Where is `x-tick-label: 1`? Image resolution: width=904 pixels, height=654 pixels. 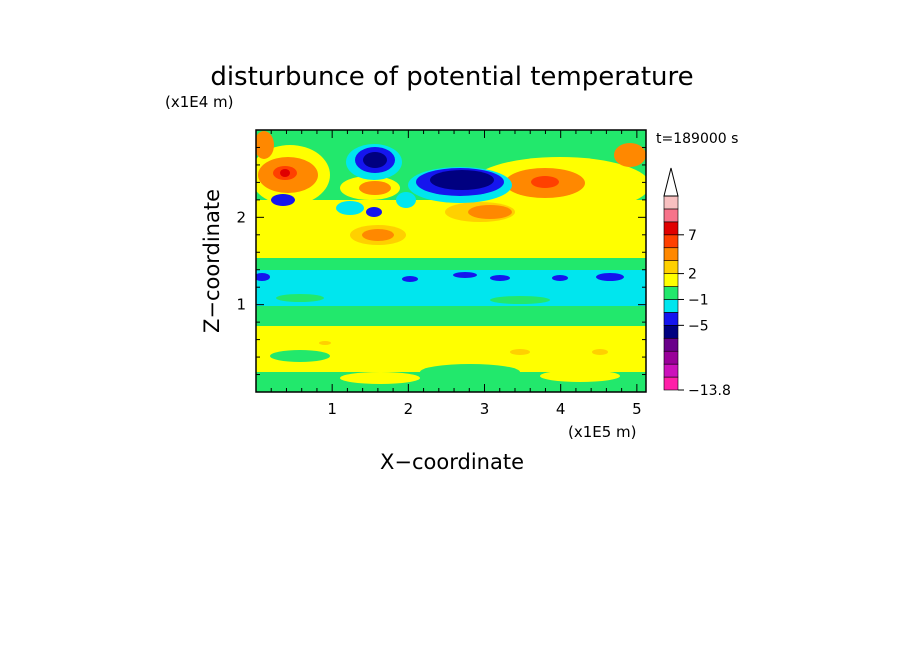 x-tick-label: 1 is located at coordinates (332, 409).